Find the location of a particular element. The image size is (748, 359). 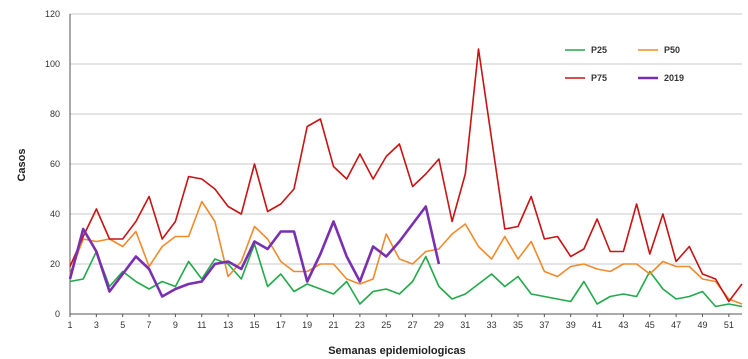

y-tick-label: 20 is located at coordinates (55, 264).